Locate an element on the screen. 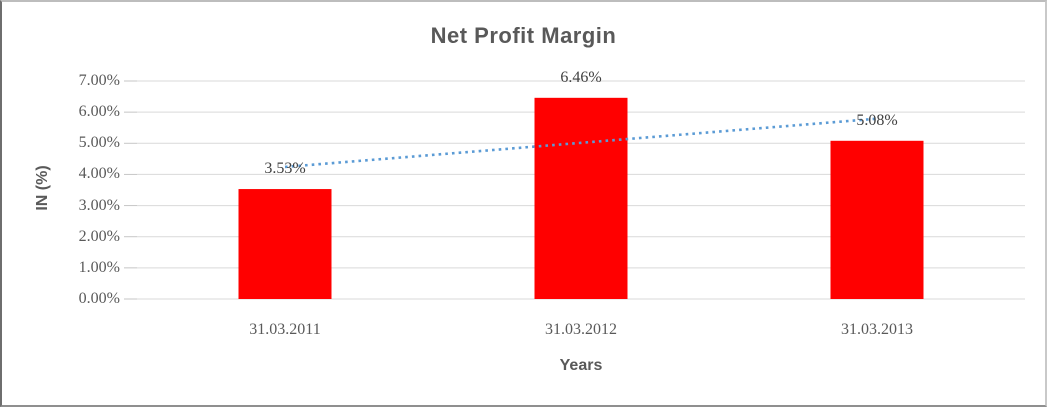 The width and height of the screenshot is (1047, 407). bar-31.03.2013 is located at coordinates (877, 219).